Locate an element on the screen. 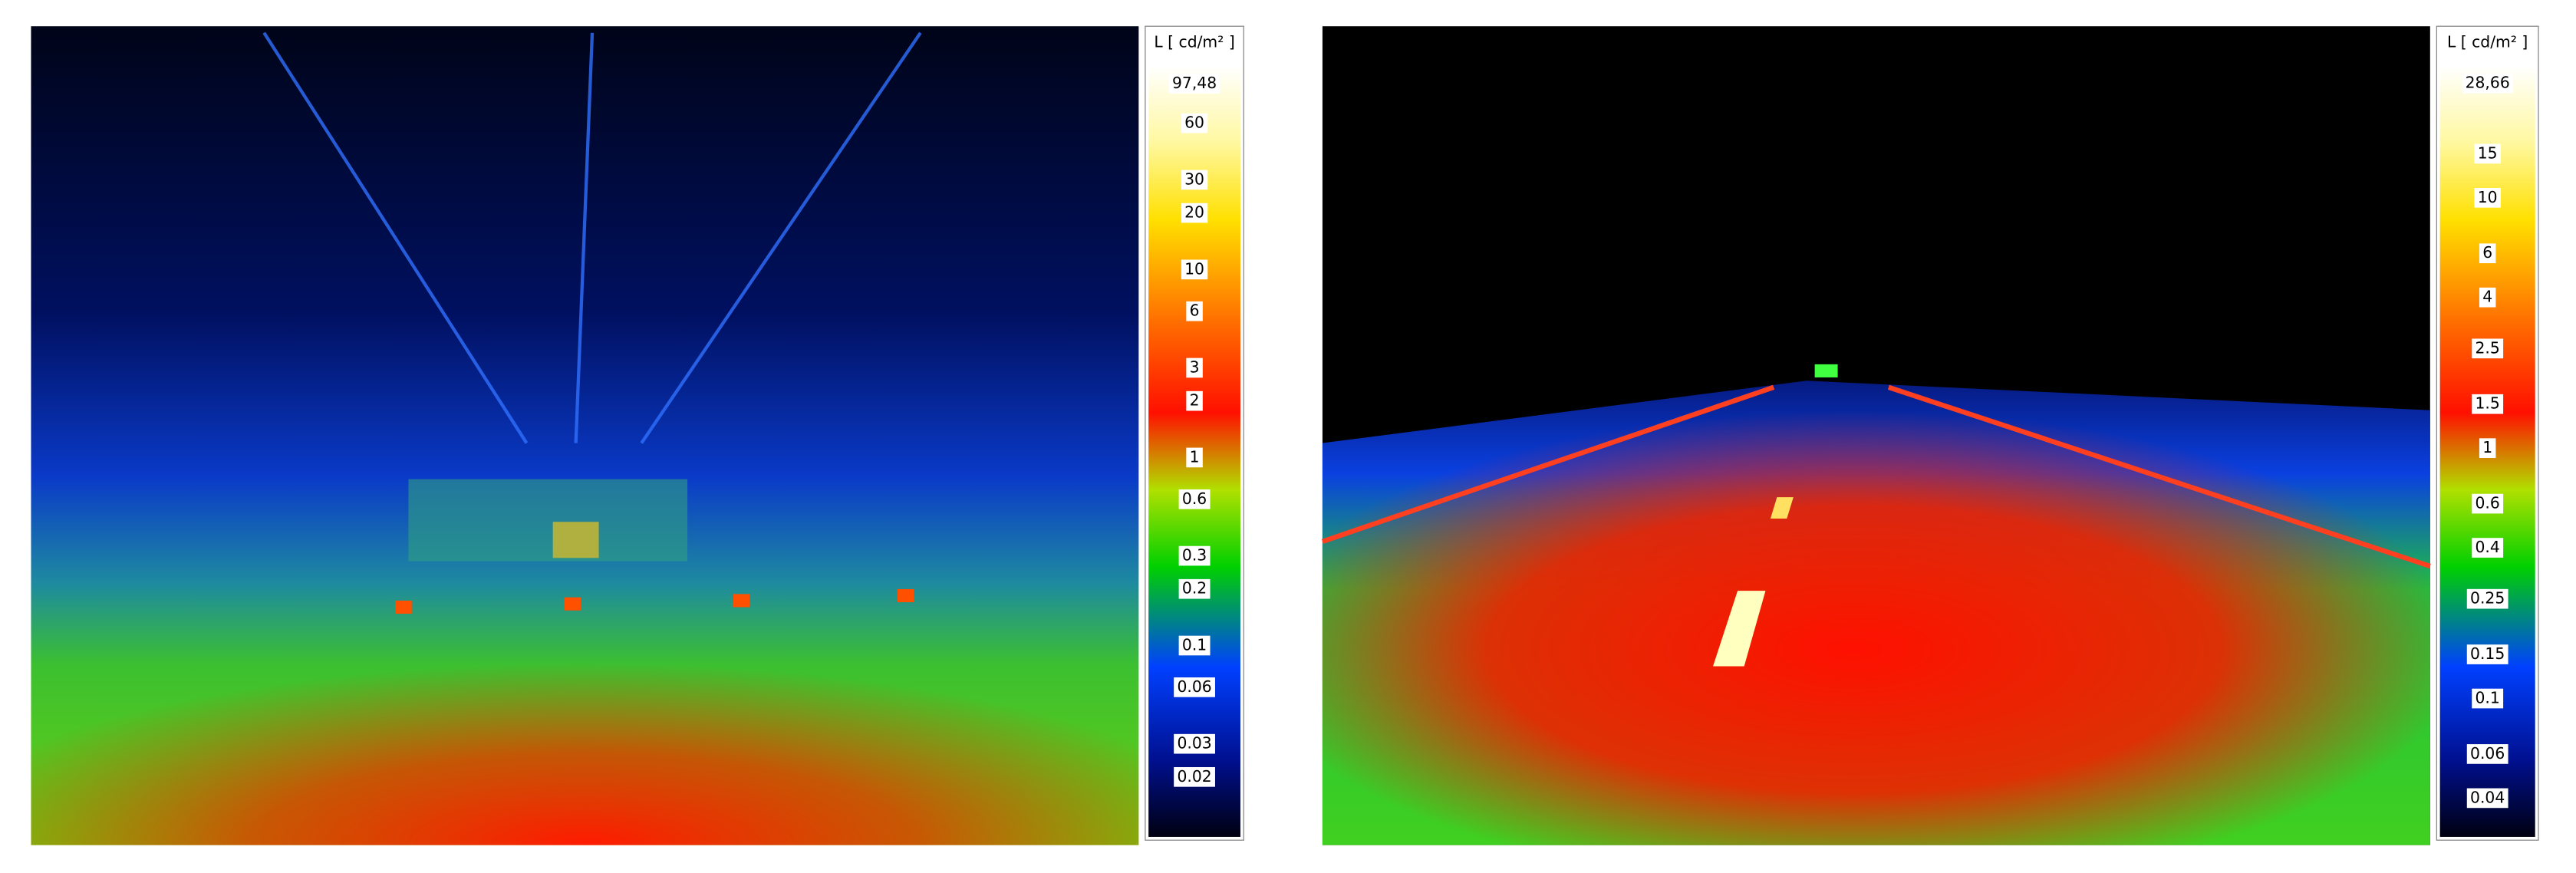 Image resolution: width=2576 pixels, height=873 pixels. tick-label: 0.02 is located at coordinates (1194, 776).